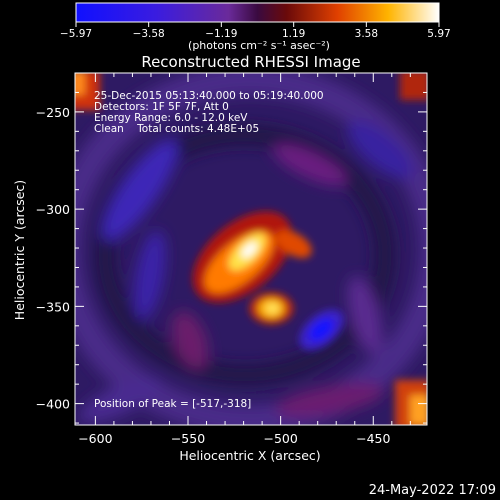 Image resolution: width=500 pixels, height=500 pixels. I want to click on x-axis-label: Heliocentric X (arcsec), so click(249, 455).